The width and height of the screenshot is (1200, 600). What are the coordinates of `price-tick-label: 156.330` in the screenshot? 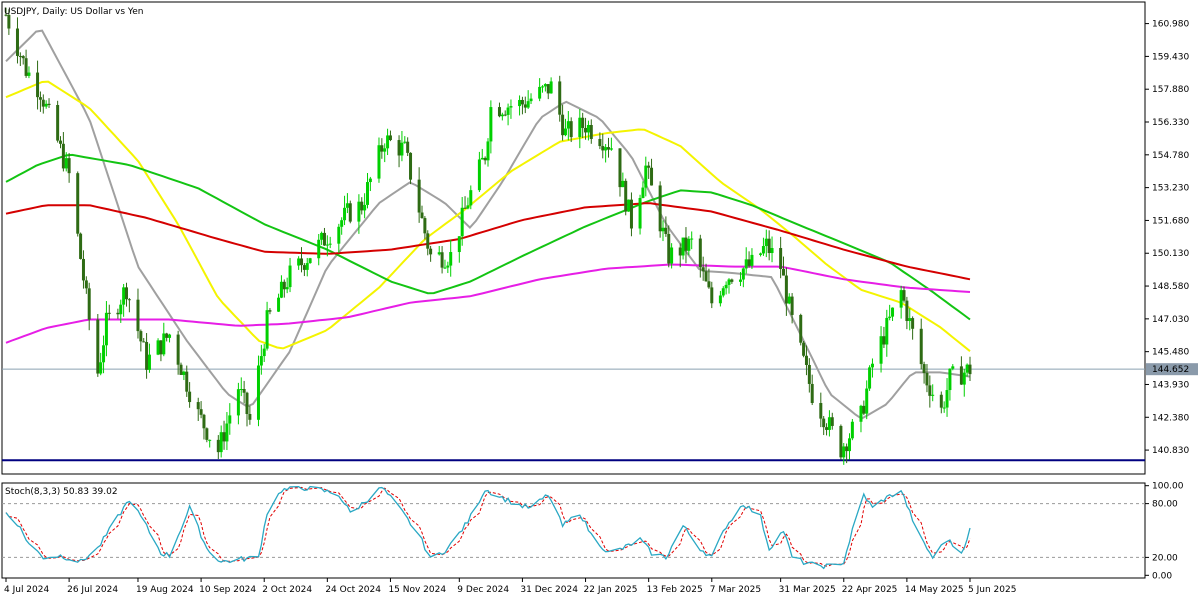 It's located at (1170, 123).